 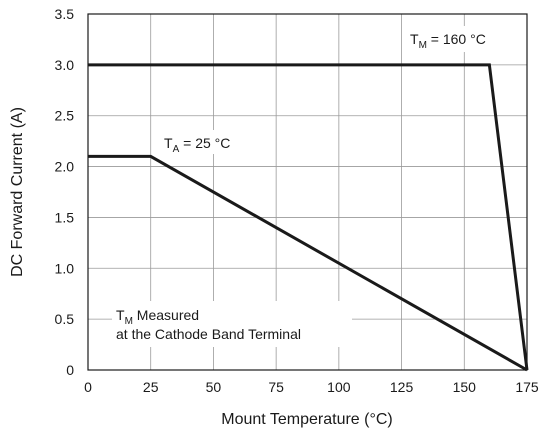 I want to click on x-tick-label: 175, so click(x=527, y=387).